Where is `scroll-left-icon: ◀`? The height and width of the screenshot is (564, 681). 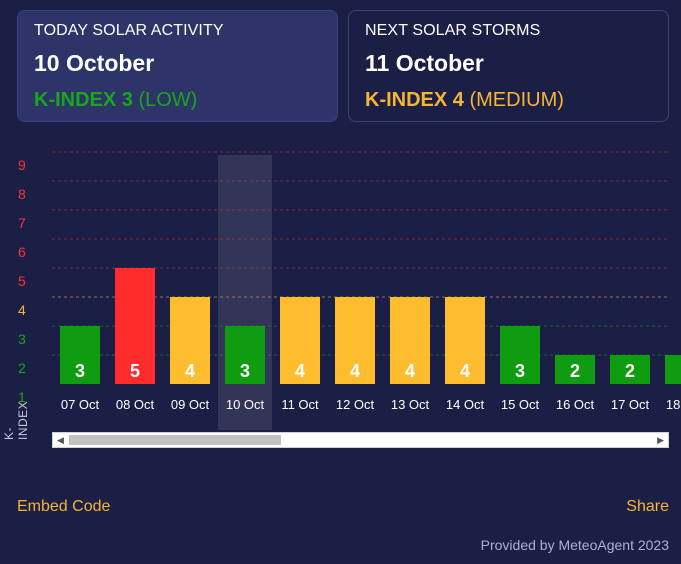
scroll-left-icon: ◀ is located at coordinates (60, 440).